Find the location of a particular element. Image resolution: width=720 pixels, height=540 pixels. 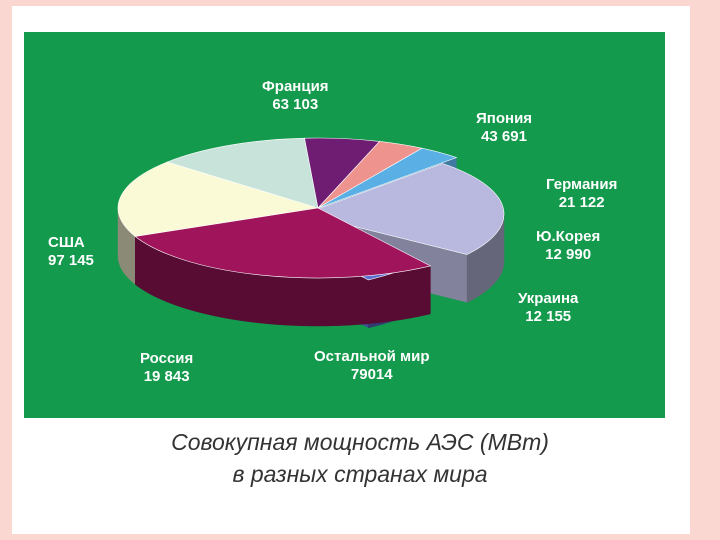

label-france-value: 63 103 is located at coordinates (295, 104).